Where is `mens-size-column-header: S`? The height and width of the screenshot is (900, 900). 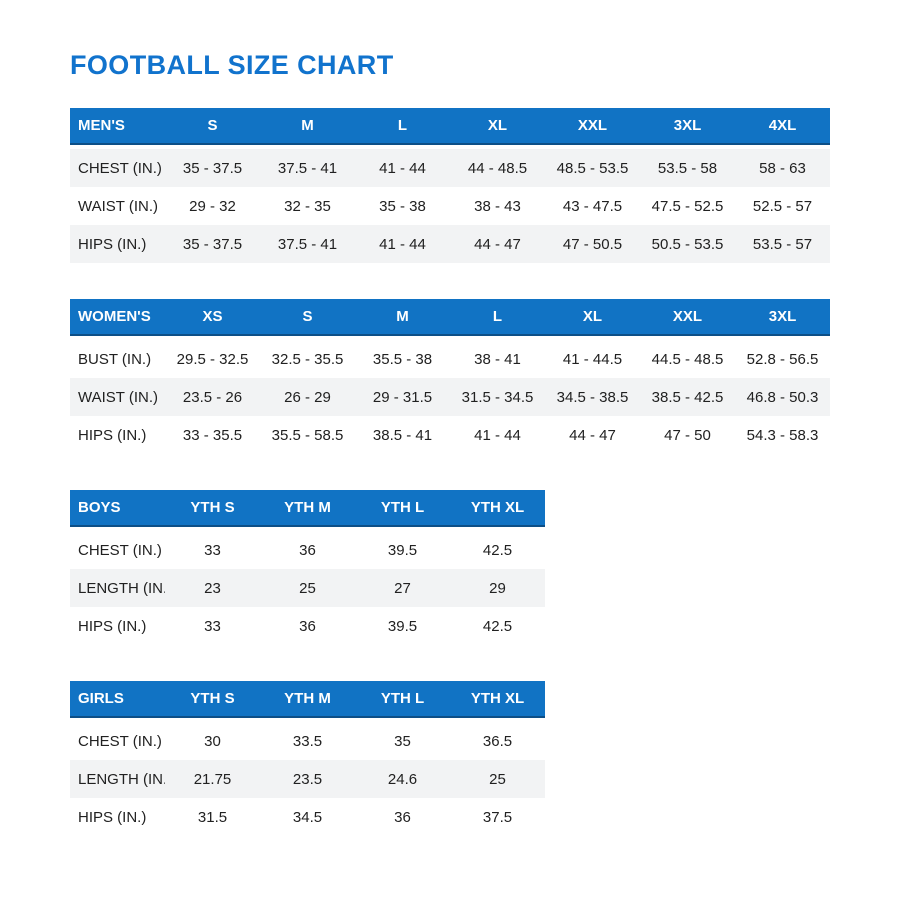 mens-size-column-header: S is located at coordinates (212, 125).